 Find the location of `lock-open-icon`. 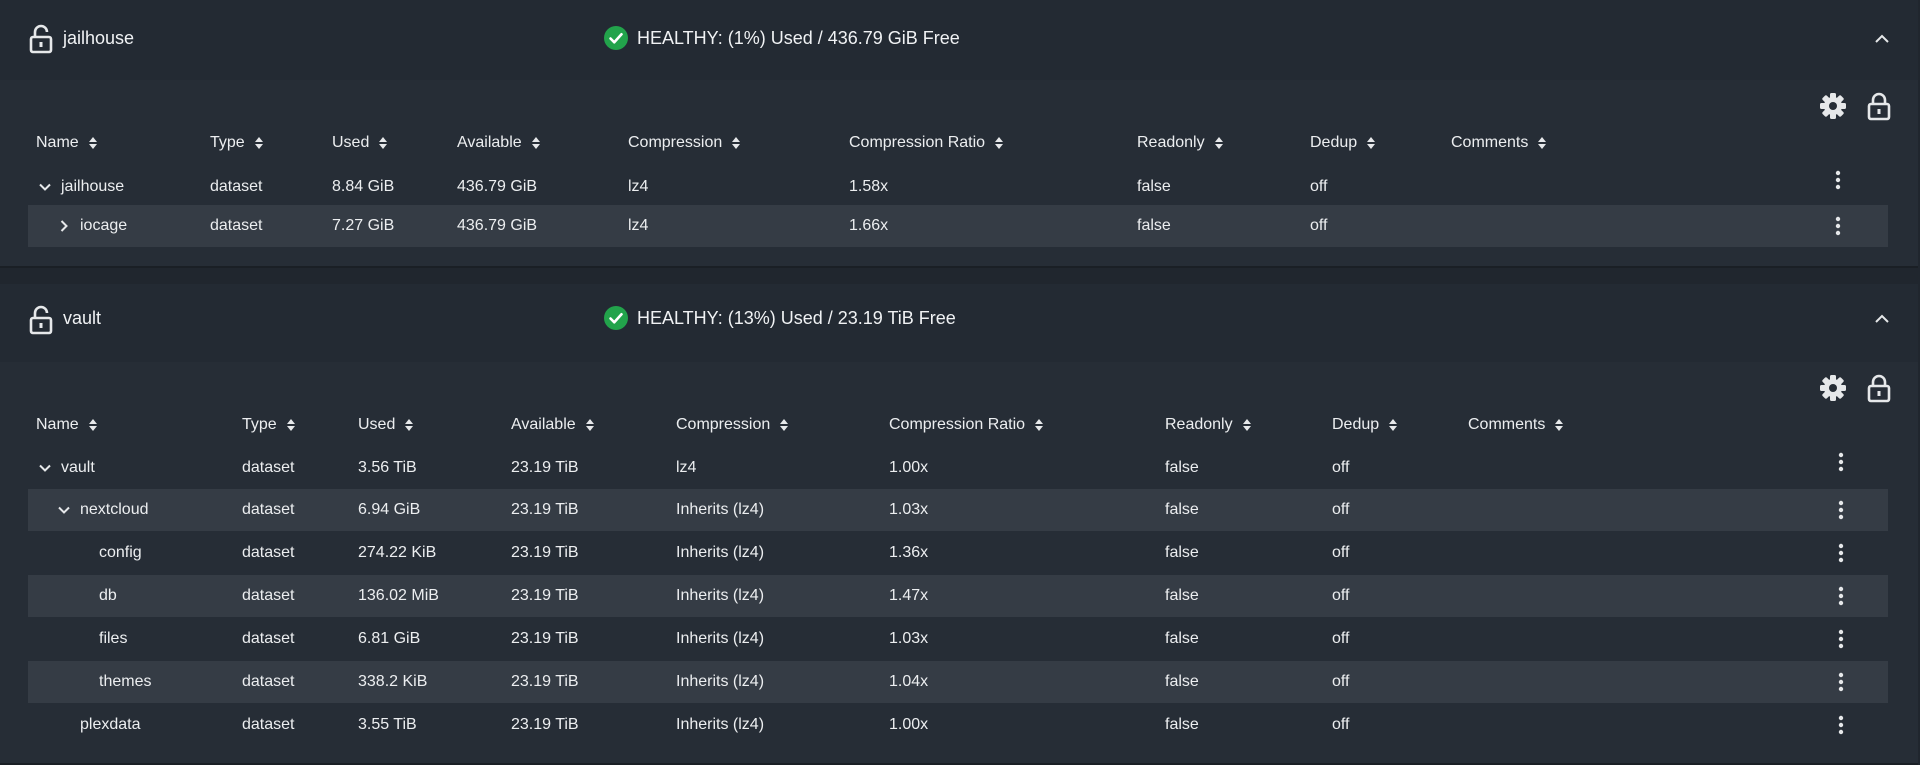

lock-open-icon is located at coordinates (41, 39).